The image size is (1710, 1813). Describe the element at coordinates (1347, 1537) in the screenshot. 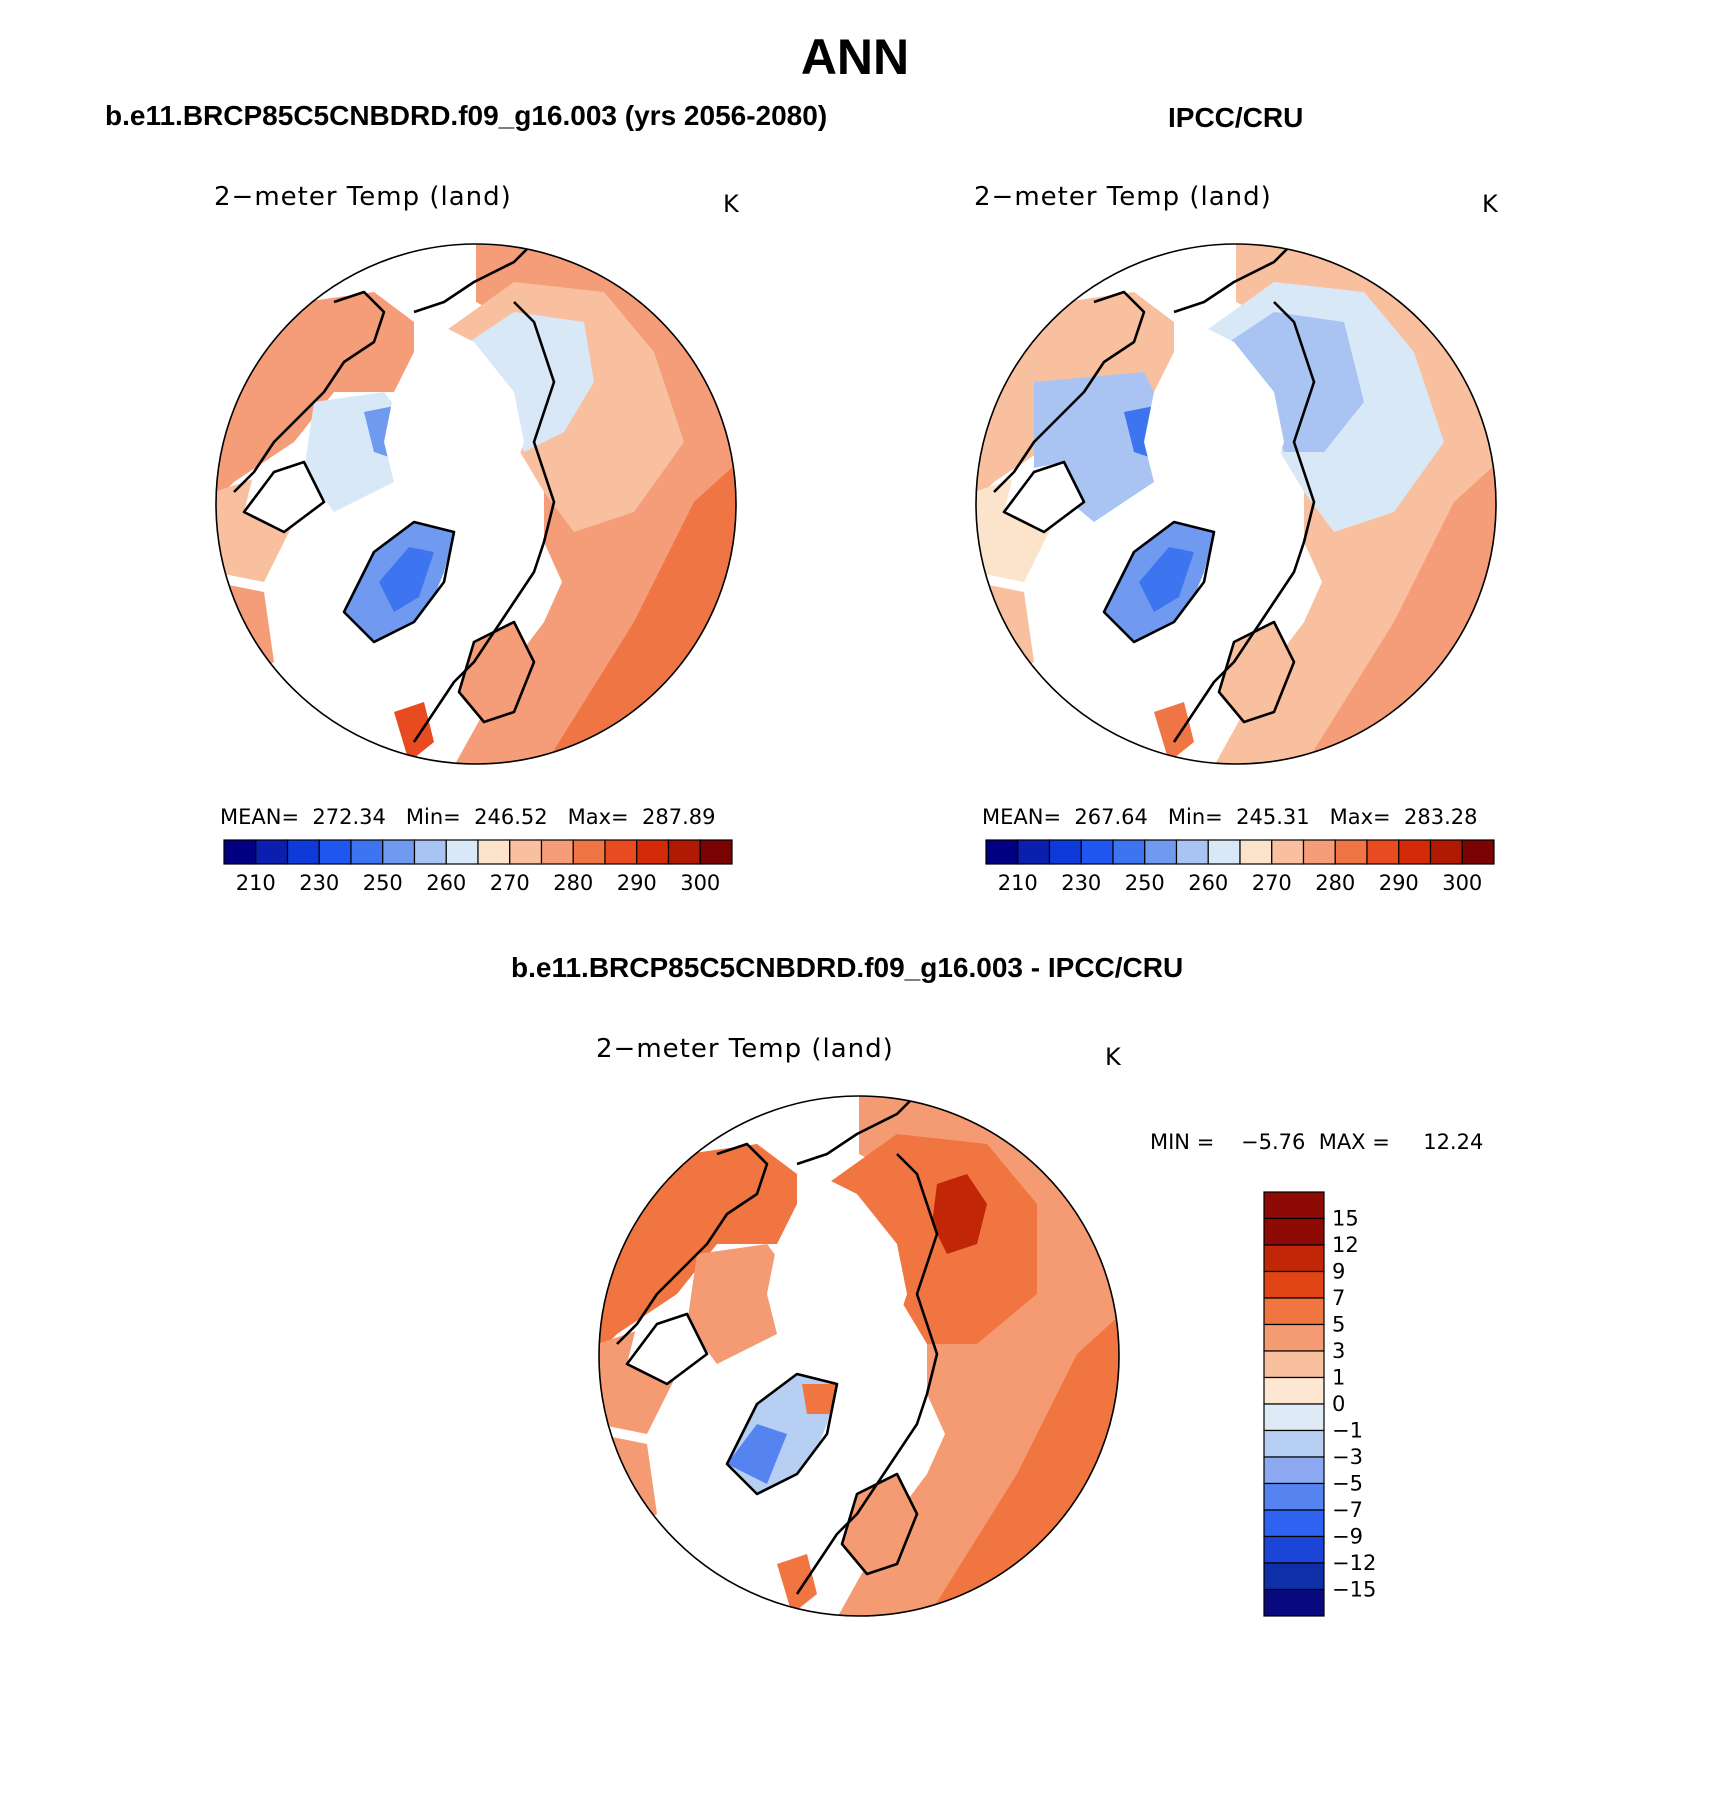

I see `bottom-colorbar-tick-label: −9` at that location.